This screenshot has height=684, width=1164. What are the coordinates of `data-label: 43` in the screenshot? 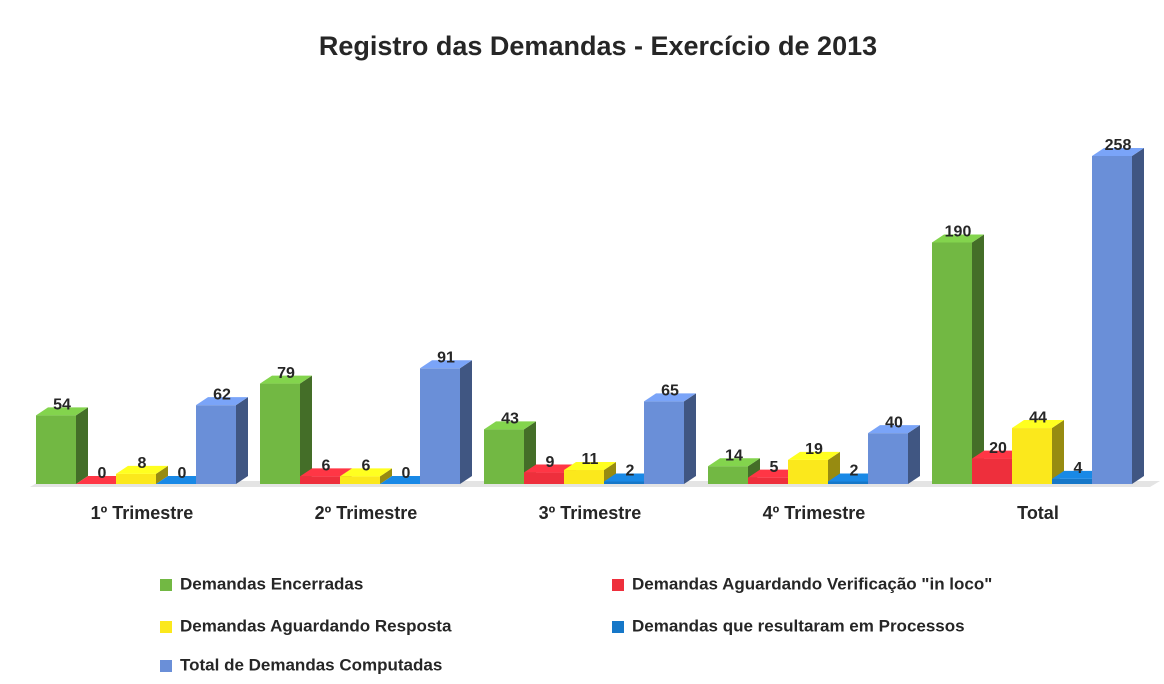 It's located at (510, 419).